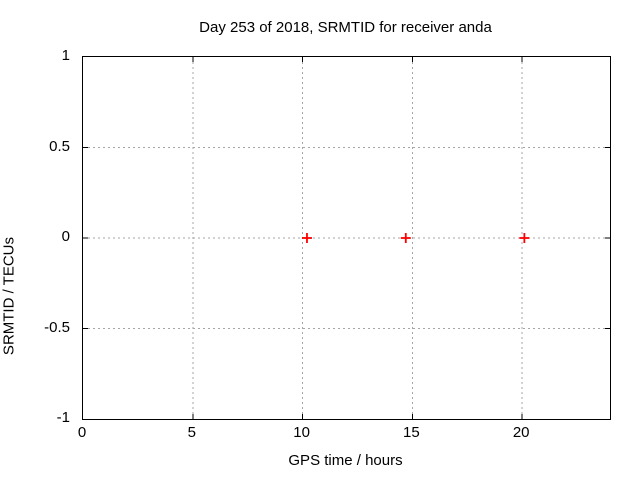 The image size is (640, 480). I want to click on x-tick-label: 20, so click(521, 432).